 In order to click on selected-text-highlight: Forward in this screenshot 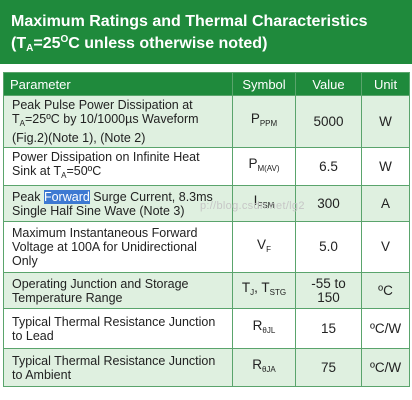, I will do `click(66, 196)`.